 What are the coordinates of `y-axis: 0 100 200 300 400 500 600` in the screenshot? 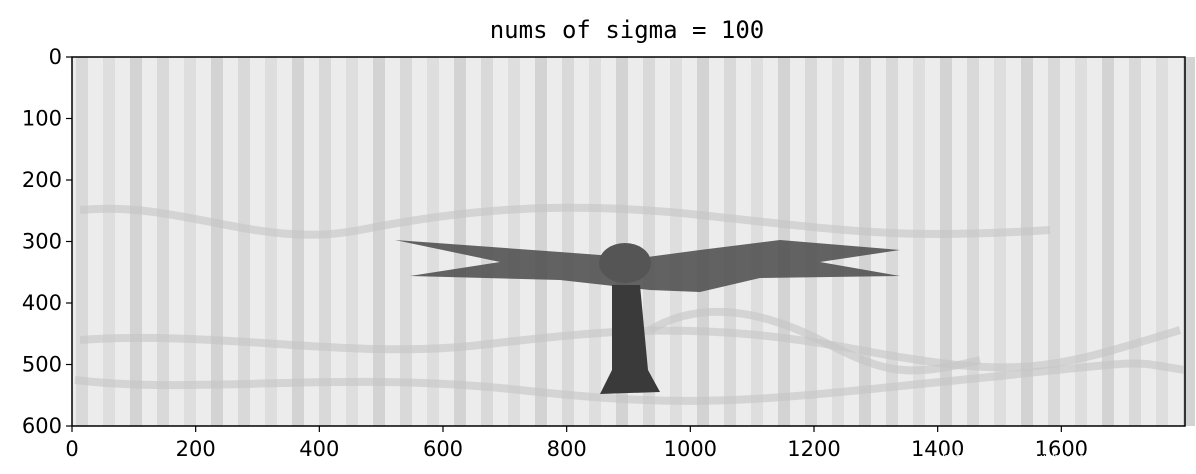 It's located at (47, 241).